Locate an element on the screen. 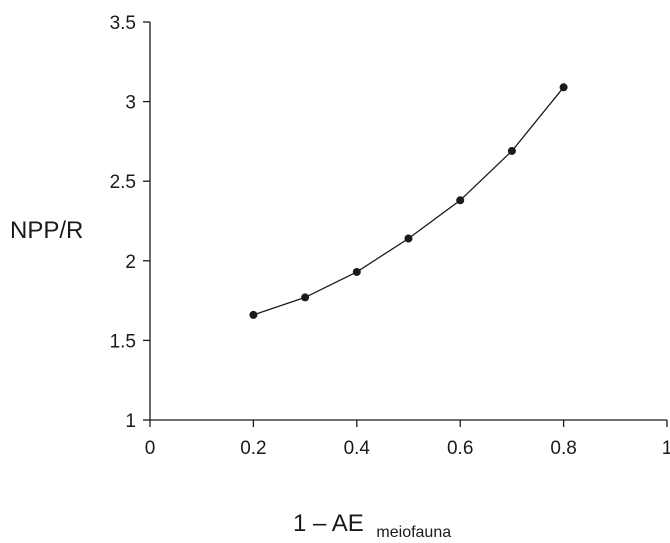 This screenshot has height=543, width=670. x-tick-label: 0.2 is located at coordinates (253, 448).